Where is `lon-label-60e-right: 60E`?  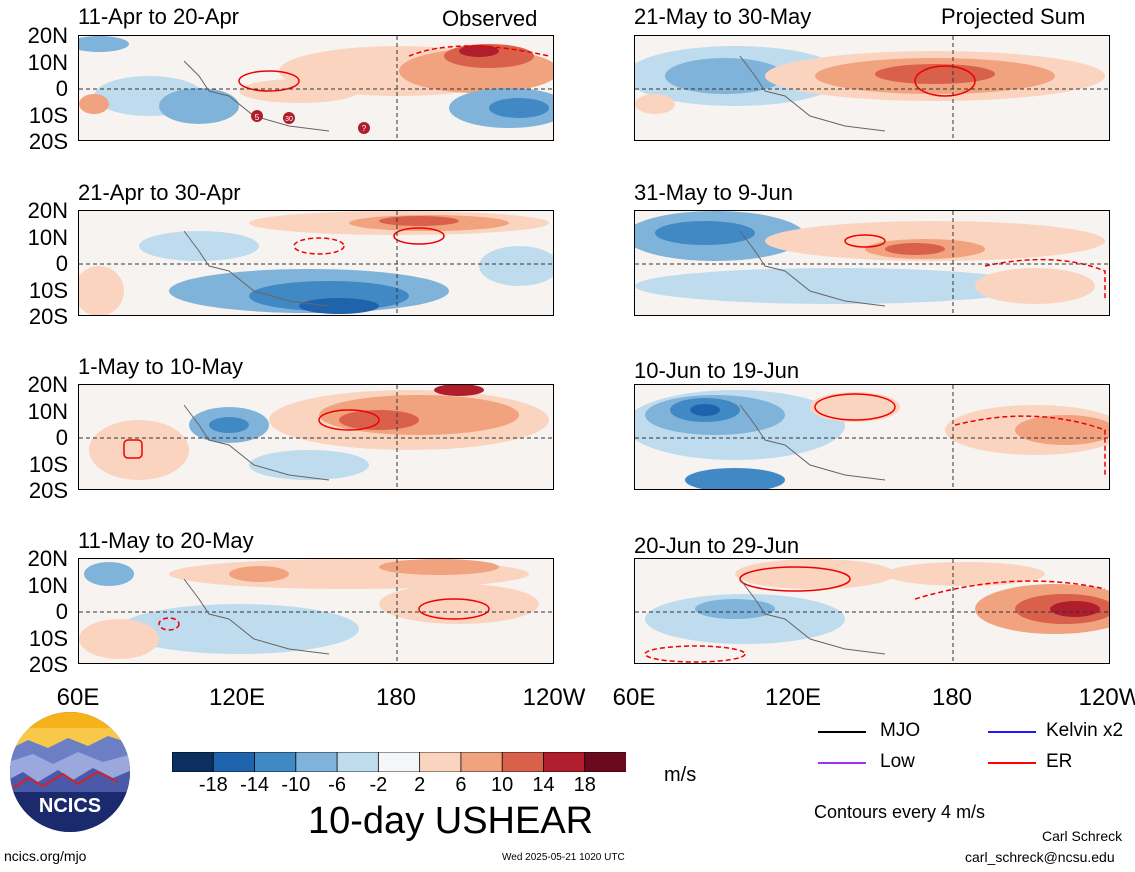 lon-label-60e-right: 60E is located at coordinates (634, 697).